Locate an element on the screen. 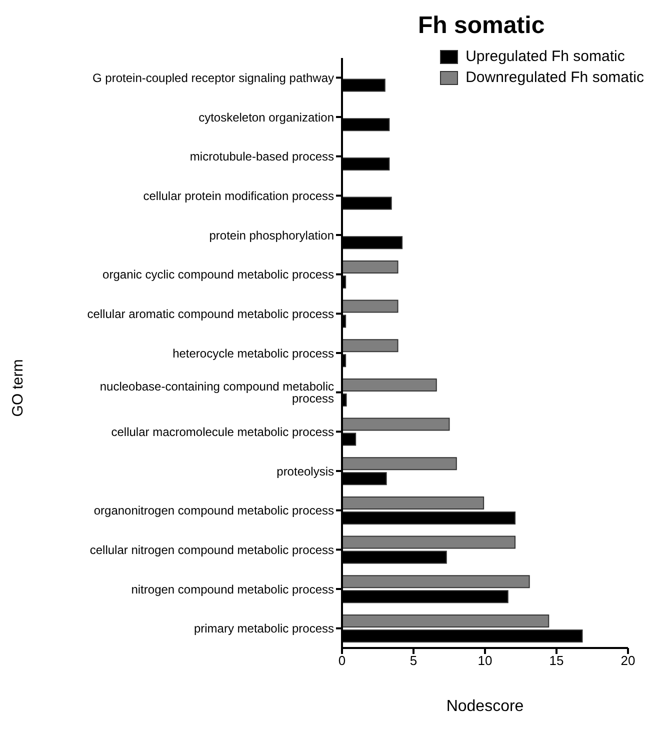 The height and width of the screenshot is (731, 656). y-tick-label: organonitrogen compound metabolic process is located at coordinates (214, 511).